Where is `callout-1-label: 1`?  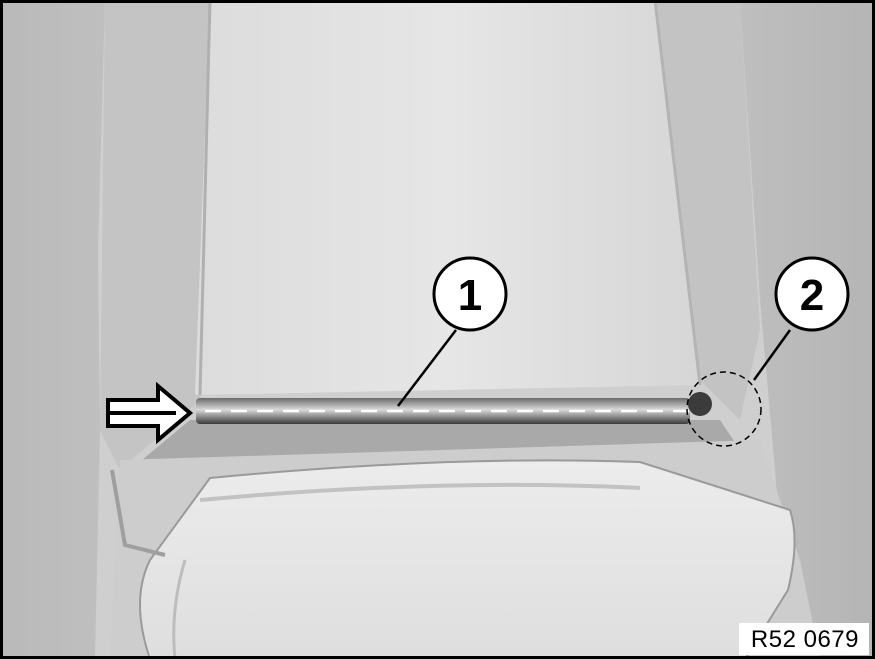 callout-1-label: 1 is located at coordinates (470, 295).